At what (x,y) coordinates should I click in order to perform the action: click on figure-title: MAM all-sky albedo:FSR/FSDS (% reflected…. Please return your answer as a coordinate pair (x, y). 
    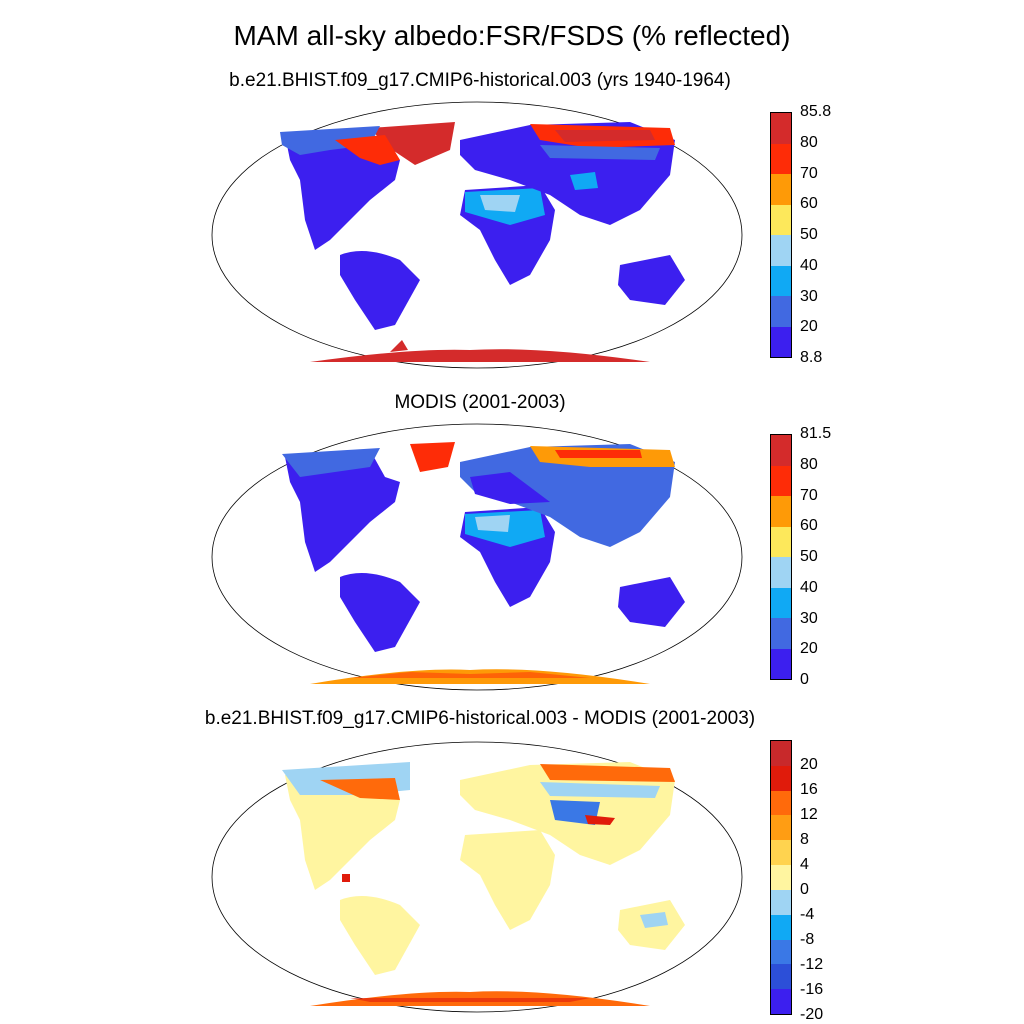
    Looking at the image, I should click on (512, 35).